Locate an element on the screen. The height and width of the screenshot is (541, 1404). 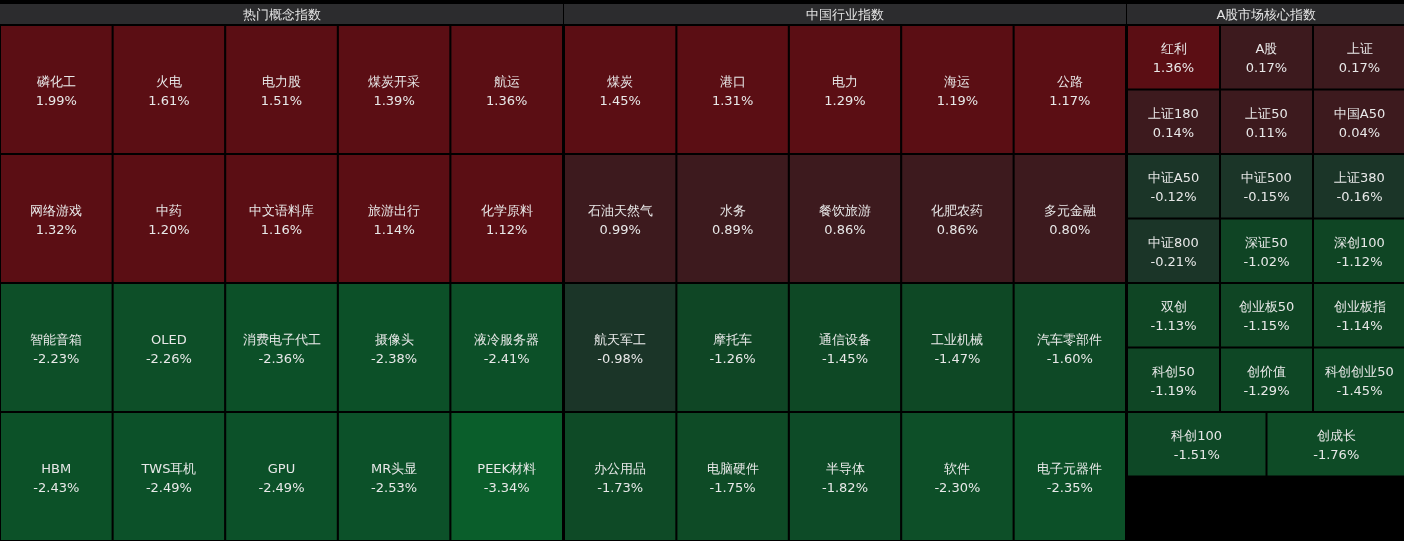
category-label: 公路 is located at coordinates (1069, 81).